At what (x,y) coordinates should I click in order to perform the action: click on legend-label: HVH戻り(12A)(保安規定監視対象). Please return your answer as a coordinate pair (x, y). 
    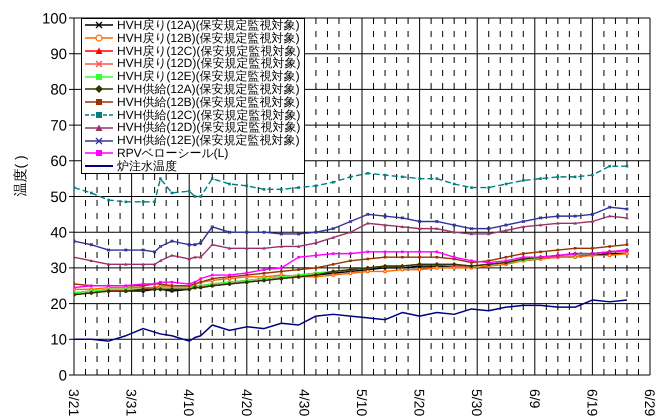
    Looking at the image, I should click on (208, 25).